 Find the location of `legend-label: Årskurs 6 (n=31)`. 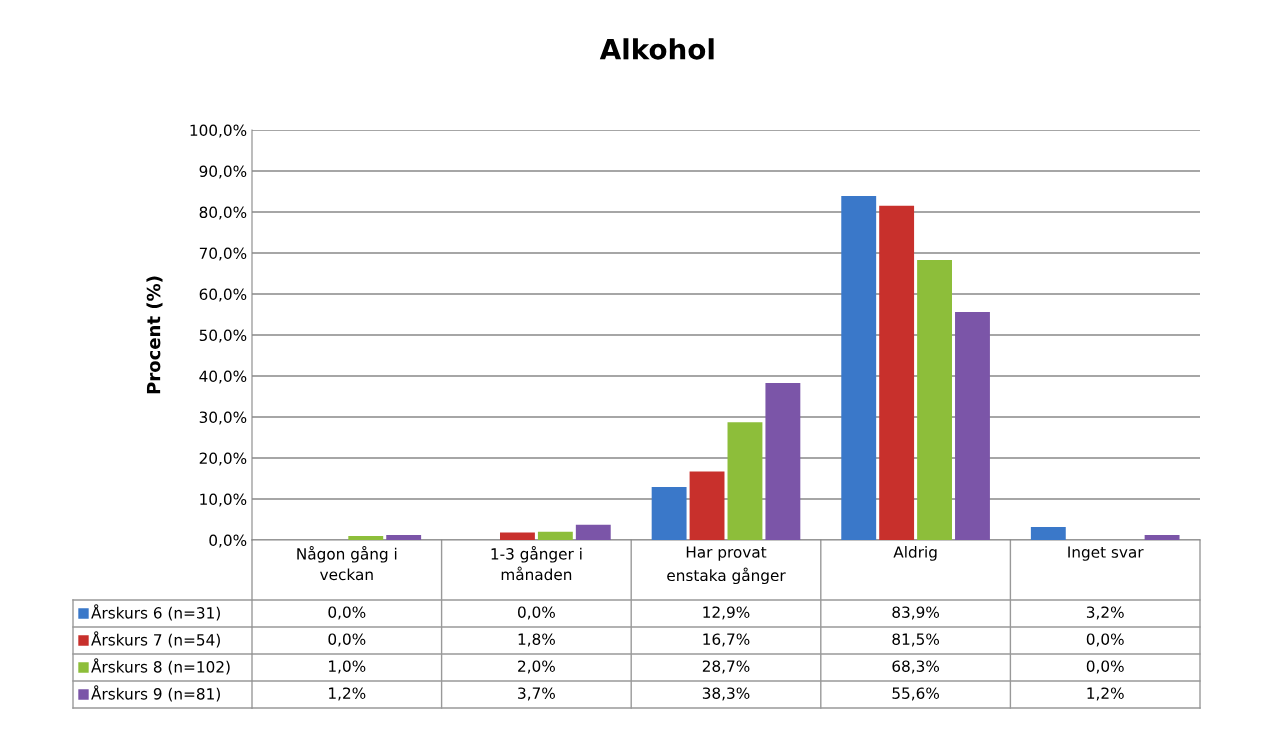

legend-label: Årskurs 6 (n=31) is located at coordinates (155, 612).